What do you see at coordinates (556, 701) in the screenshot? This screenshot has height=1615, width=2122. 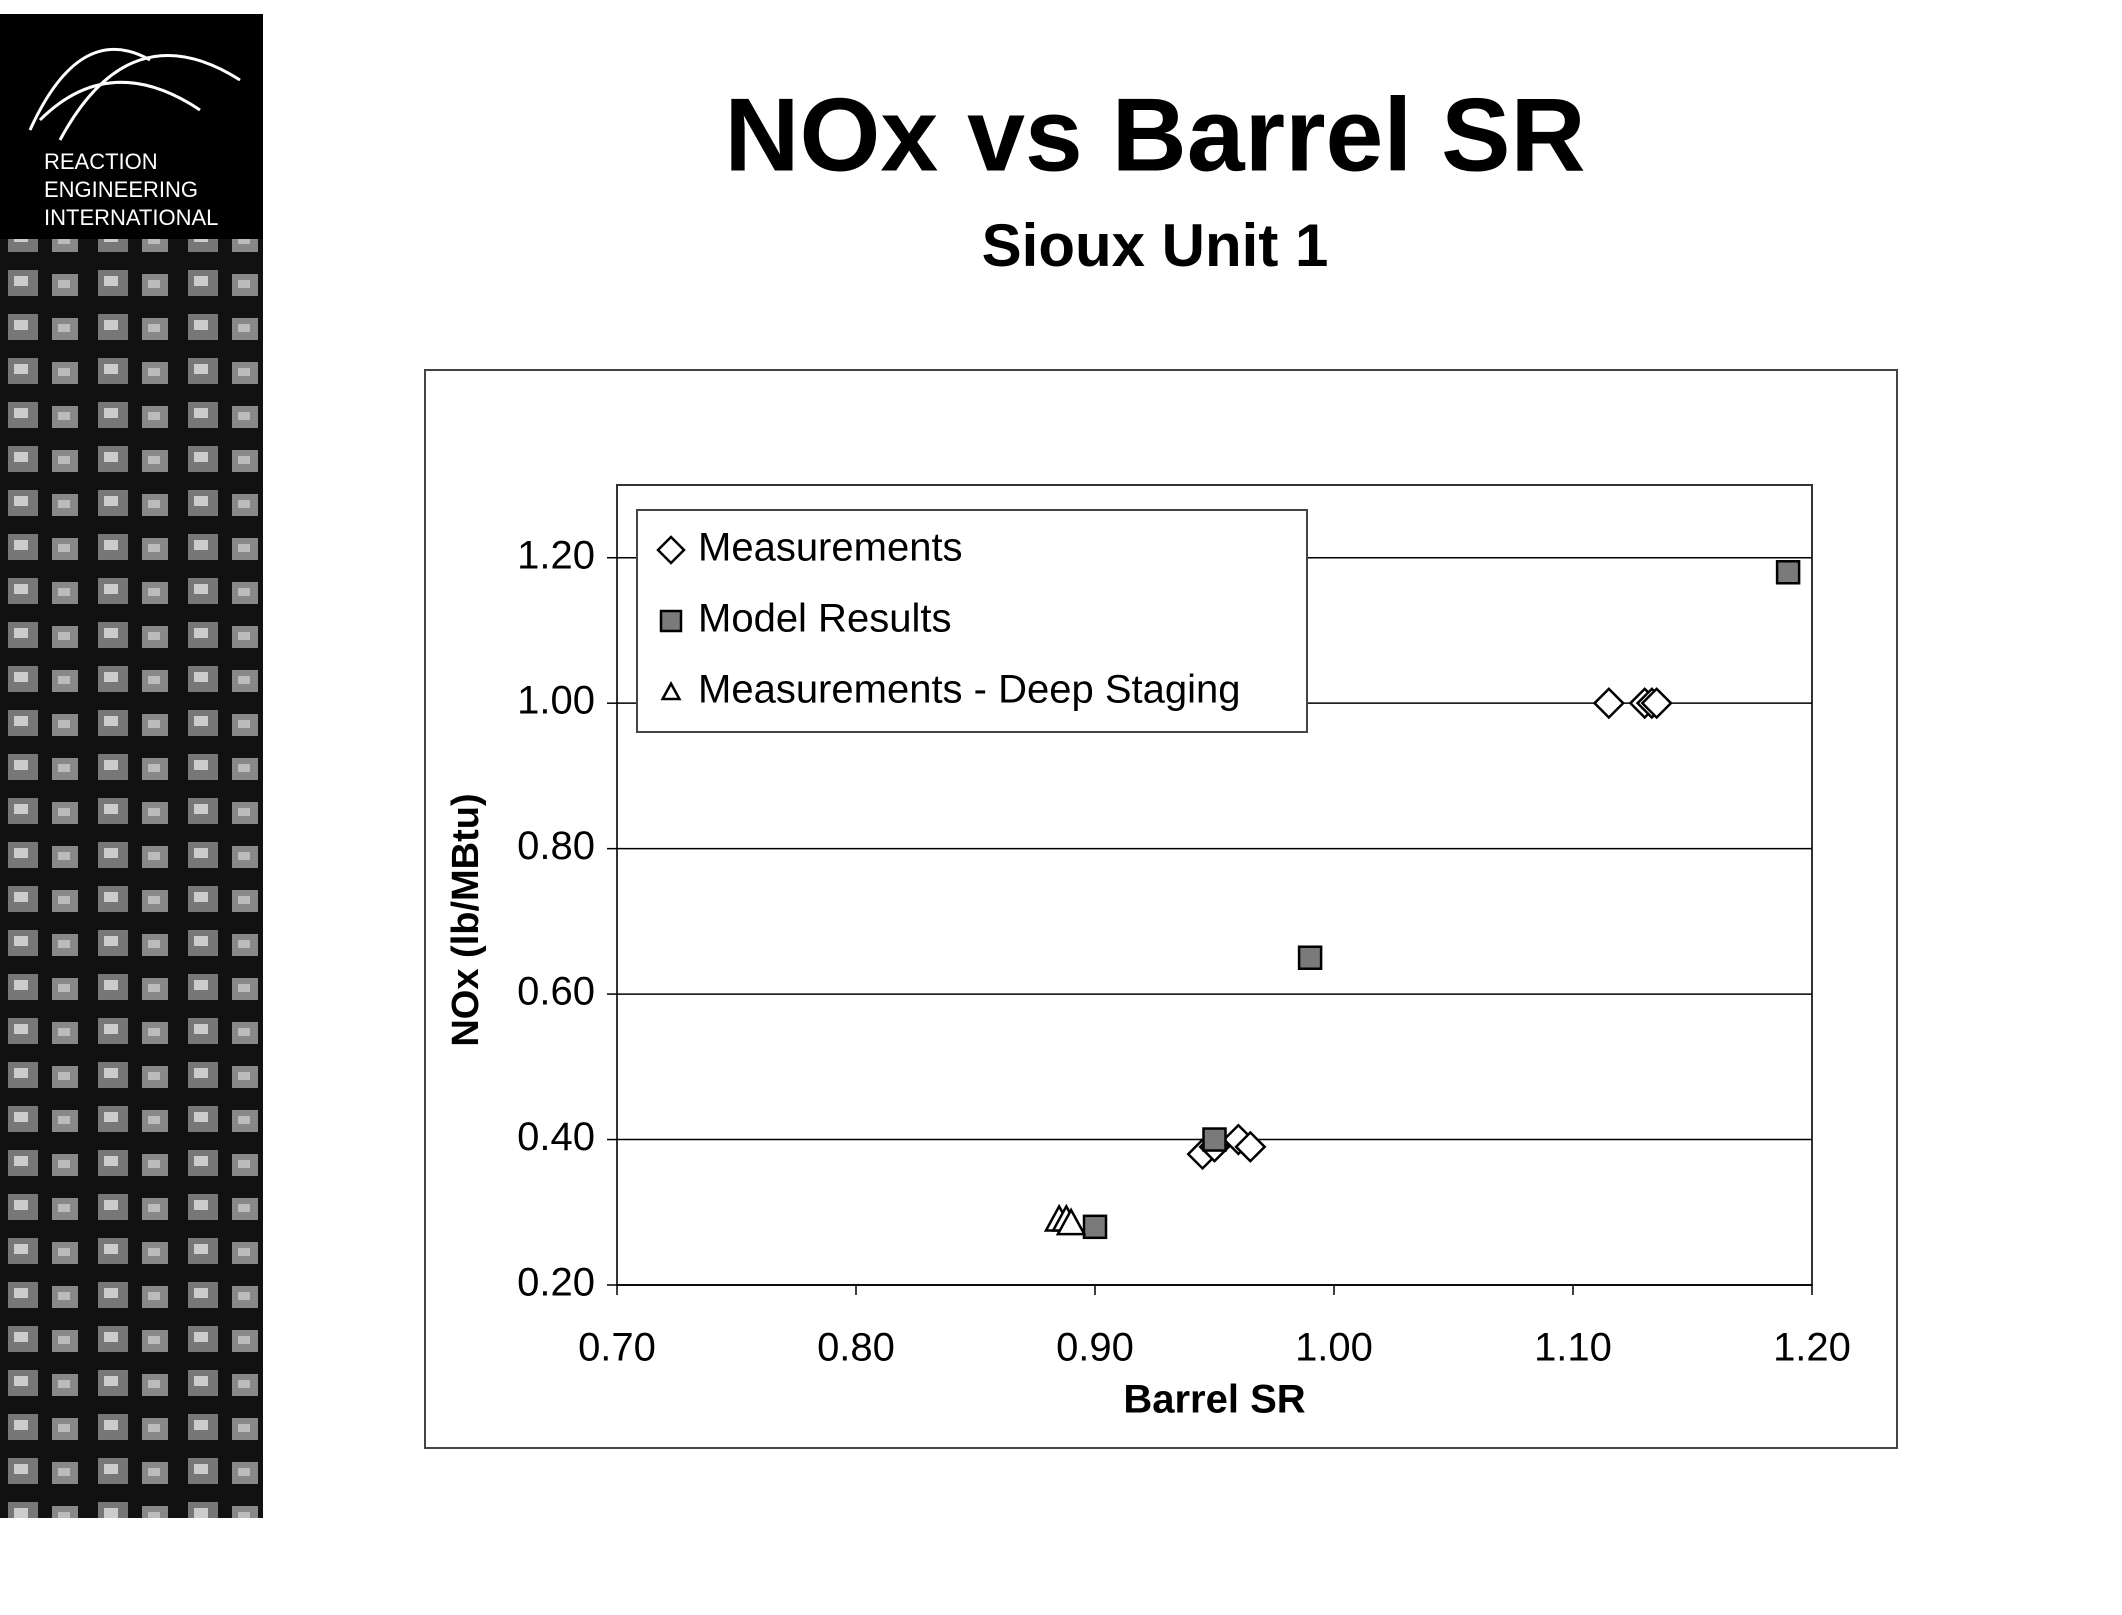 I see `y-tick-label: 1.00` at bounding box center [556, 701].